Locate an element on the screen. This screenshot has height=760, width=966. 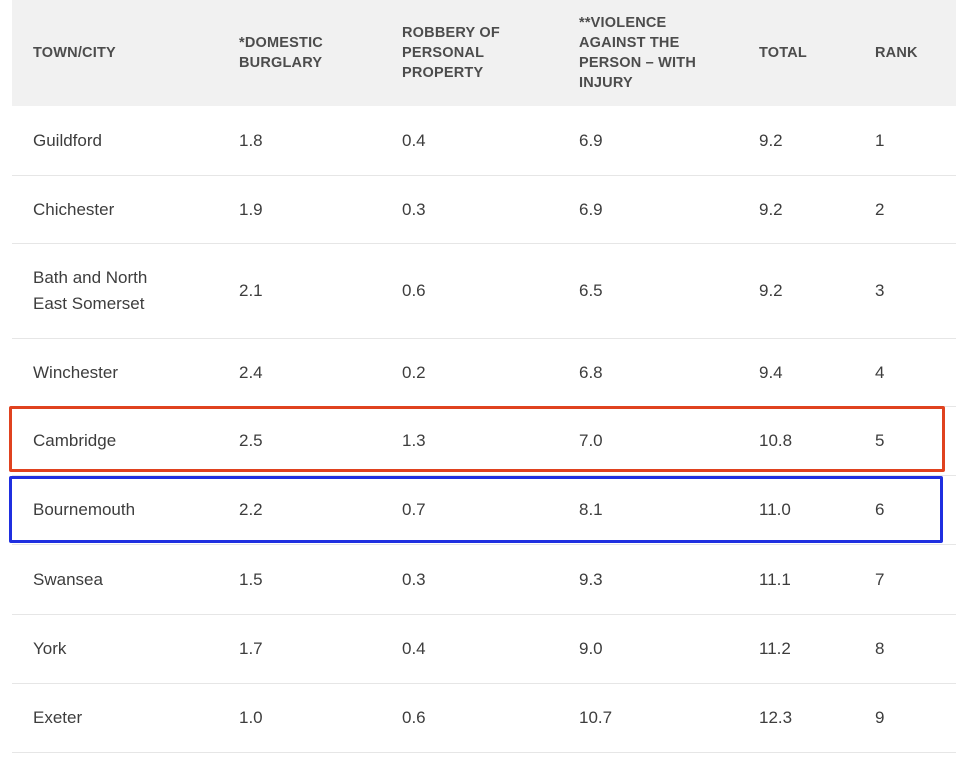
cell-rank: 1 is located at coordinates (880, 140).